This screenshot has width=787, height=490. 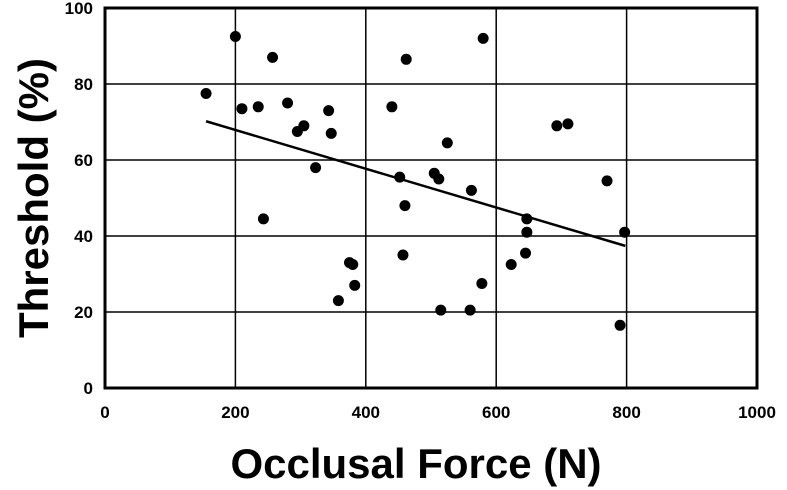 What do you see at coordinates (626, 412) in the screenshot?
I see `x-tick-label: 800` at bounding box center [626, 412].